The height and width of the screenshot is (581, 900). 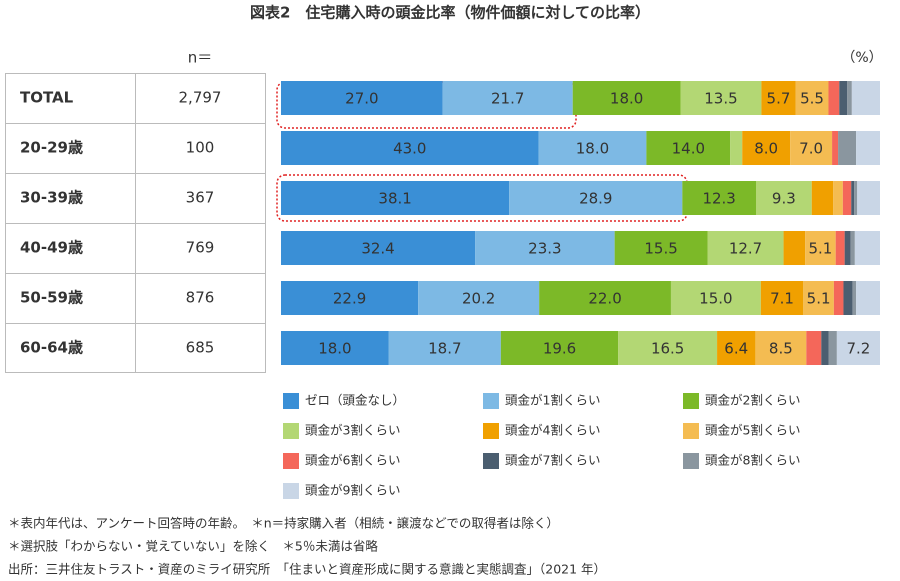 I want to click on data-label: 8.5, so click(x=781, y=349).